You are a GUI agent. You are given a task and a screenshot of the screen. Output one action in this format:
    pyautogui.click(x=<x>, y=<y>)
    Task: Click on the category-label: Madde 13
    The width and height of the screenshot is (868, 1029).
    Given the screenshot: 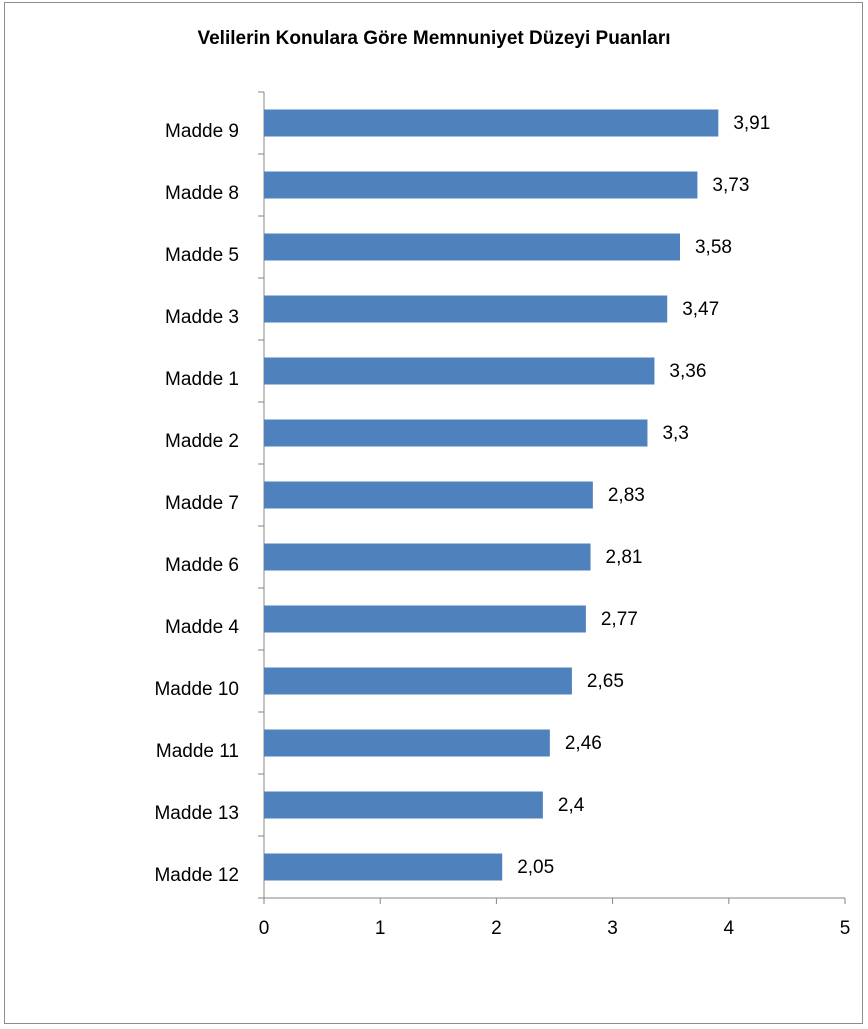 What is the action you would take?
    pyautogui.click(x=196, y=813)
    